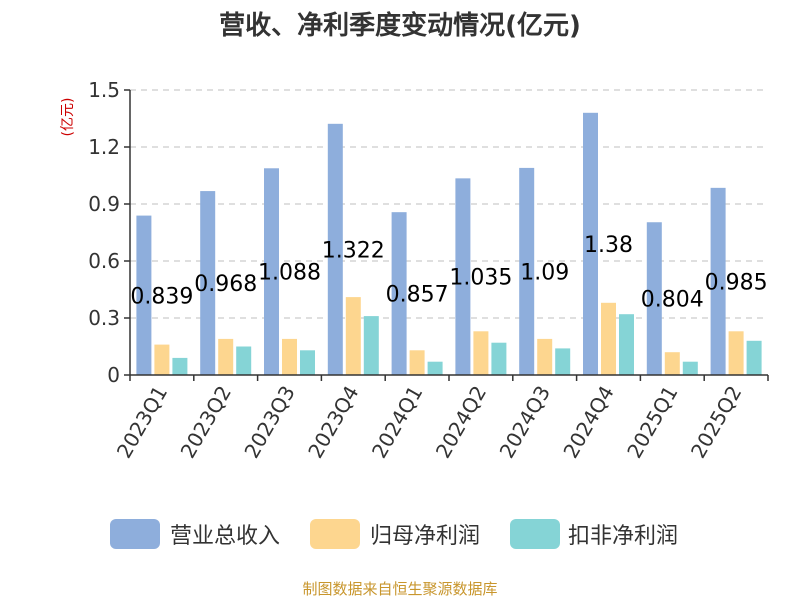 The width and height of the screenshot is (800, 600). What do you see at coordinates (269, 422) in the screenshot?
I see `x-tick-label: 2023Q3` at bounding box center [269, 422].